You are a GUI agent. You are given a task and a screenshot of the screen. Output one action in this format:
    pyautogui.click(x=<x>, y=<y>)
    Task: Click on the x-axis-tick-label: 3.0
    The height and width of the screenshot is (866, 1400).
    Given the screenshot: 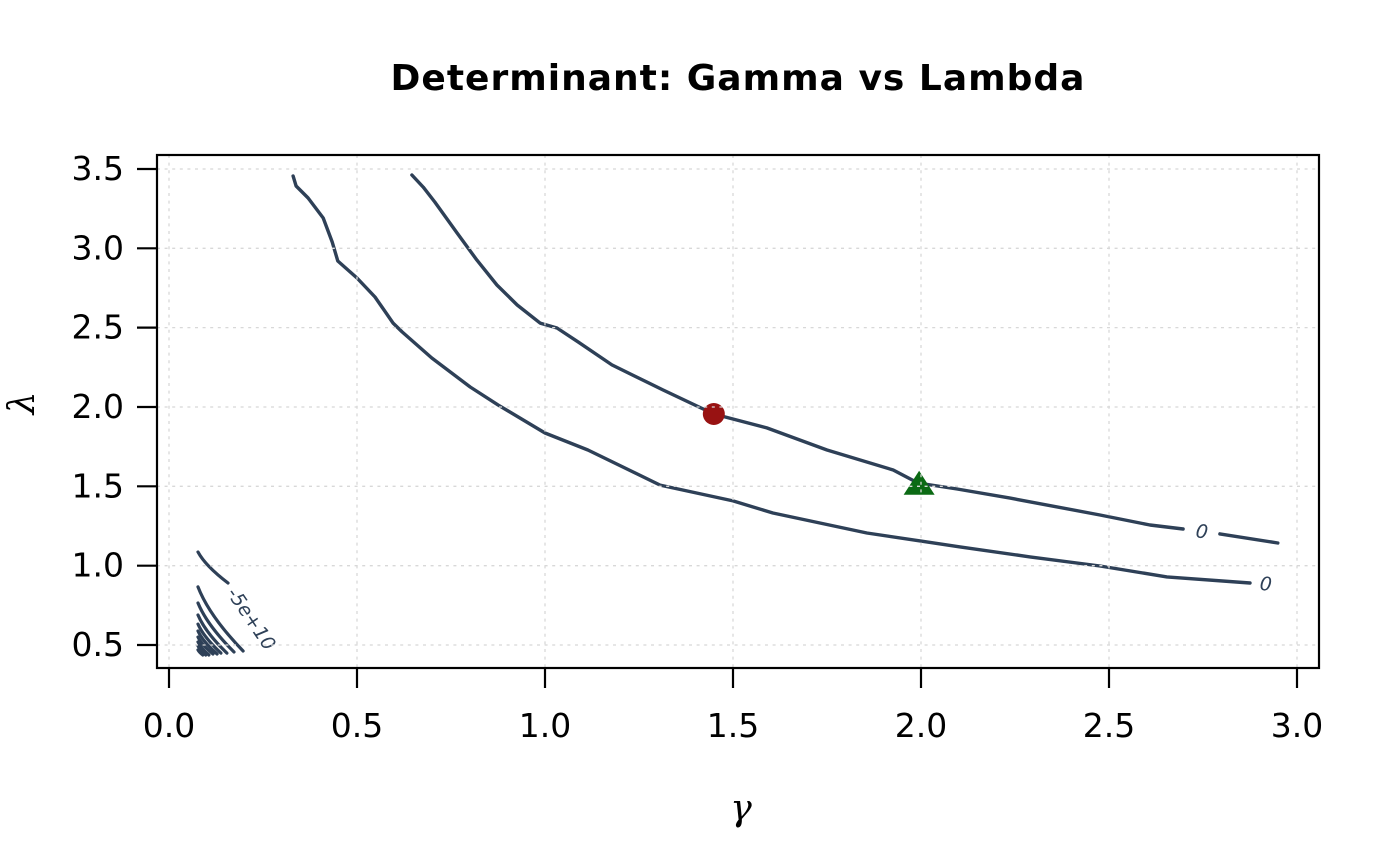 What is the action you would take?
    pyautogui.click(x=1297, y=725)
    